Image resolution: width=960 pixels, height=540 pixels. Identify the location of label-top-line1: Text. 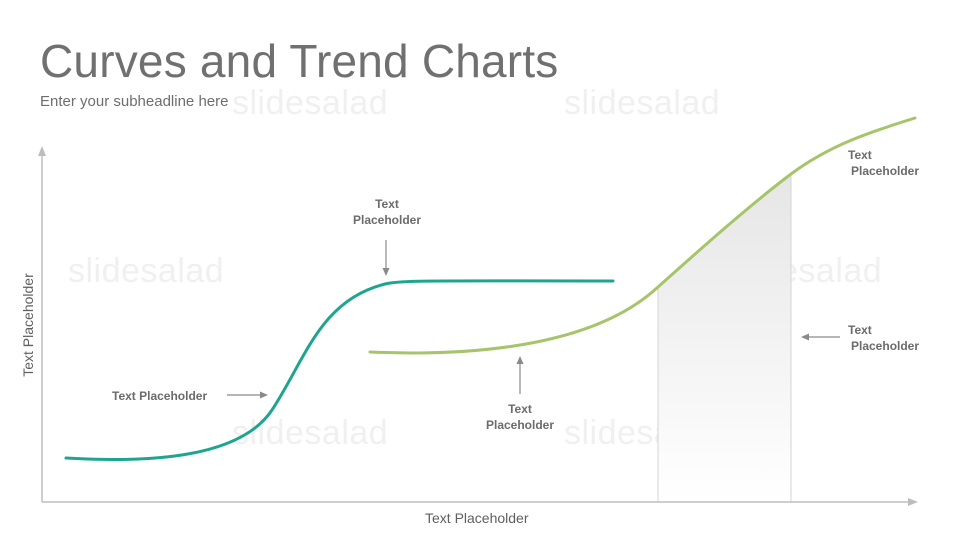
(387, 204).